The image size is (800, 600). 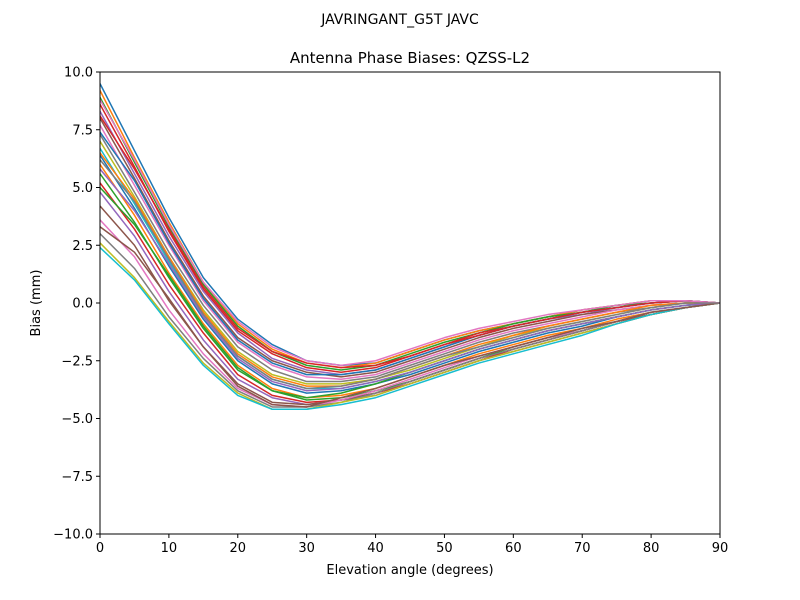 What do you see at coordinates (77, 477) in the screenshot?
I see `y-tick-label: −7.5` at bounding box center [77, 477].